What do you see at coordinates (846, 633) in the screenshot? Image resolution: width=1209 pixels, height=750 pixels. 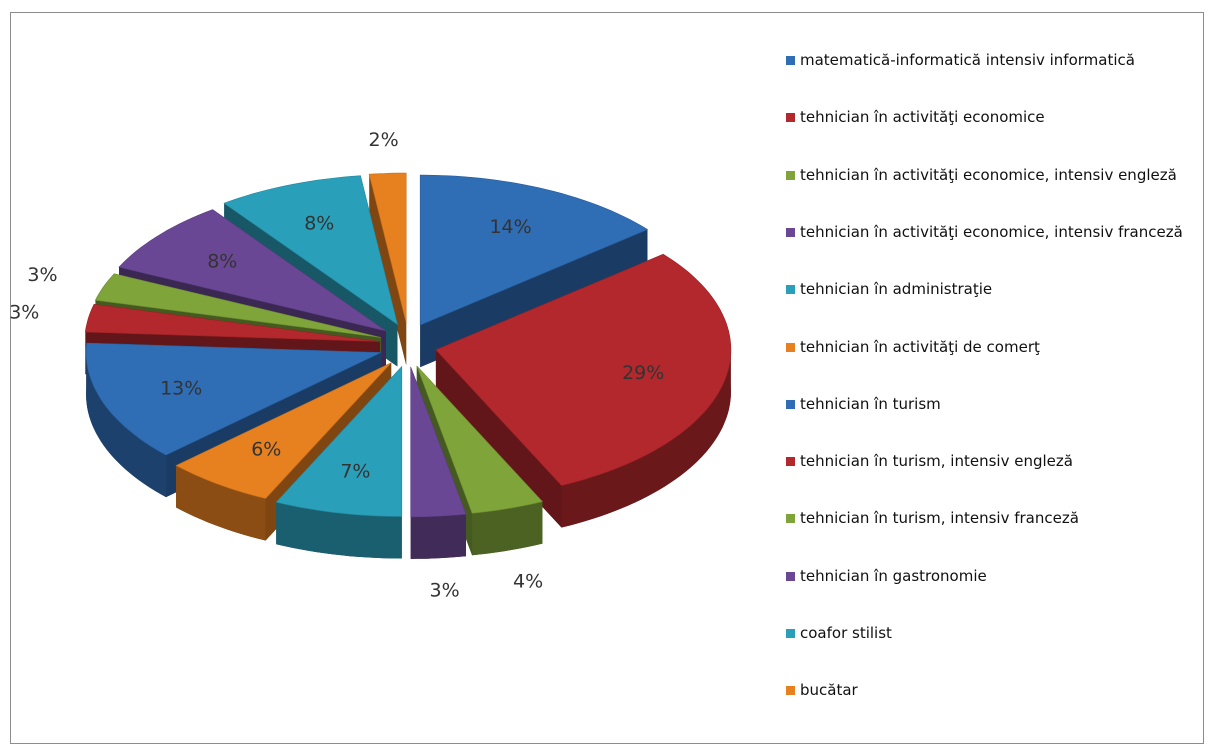 I see `legend-label: coafor stilist` at bounding box center [846, 633].